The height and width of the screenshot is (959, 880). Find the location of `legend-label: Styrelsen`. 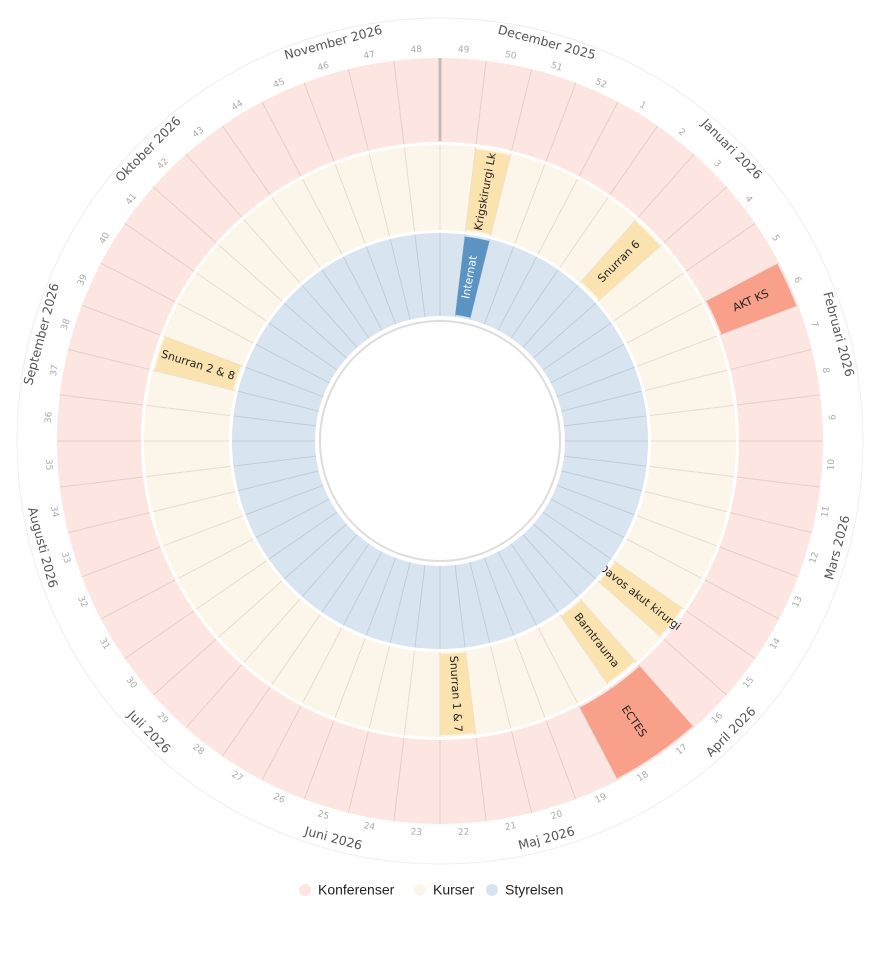

legend-label: Styrelsen is located at coordinates (534, 890).